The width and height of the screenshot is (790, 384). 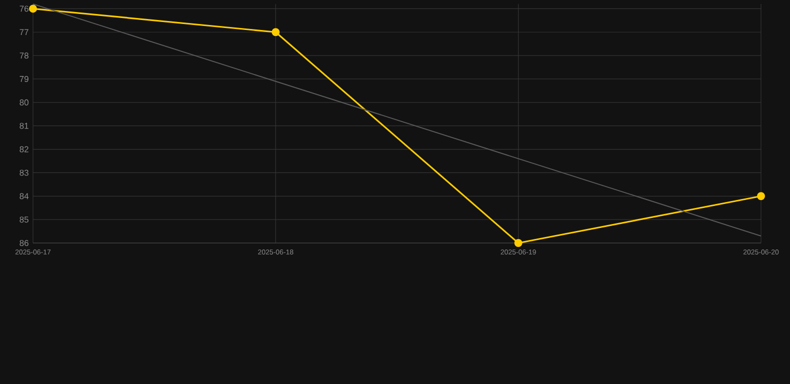 What do you see at coordinates (24, 243) in the screenshot?
I see `y-tick-label: 86` at bounding box center [24, 243].